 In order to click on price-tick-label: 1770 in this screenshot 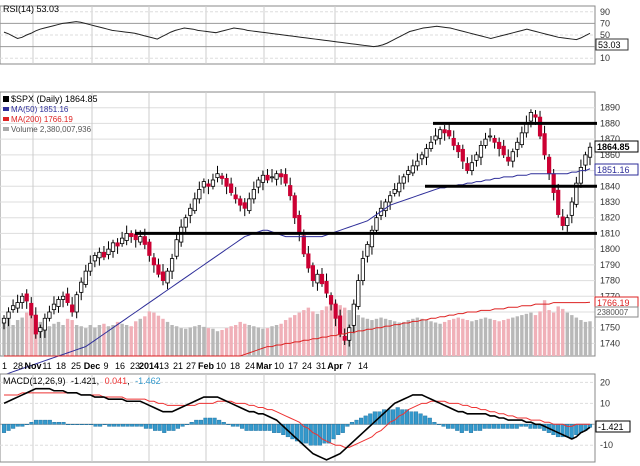, I will do `click(610, 296)`.